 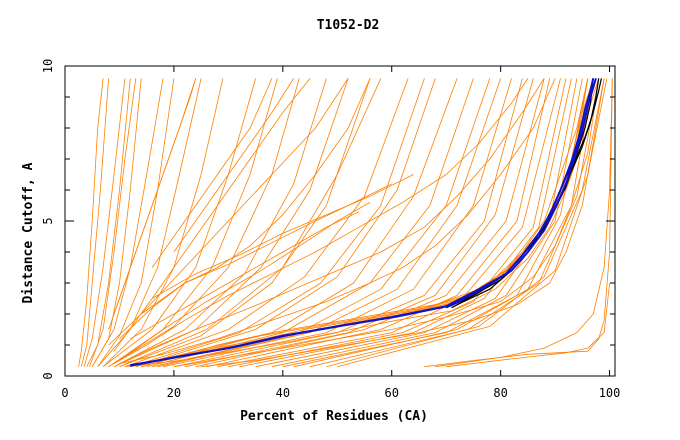 I want to click on x-tick-label: 80, so click(x=500, y=393).